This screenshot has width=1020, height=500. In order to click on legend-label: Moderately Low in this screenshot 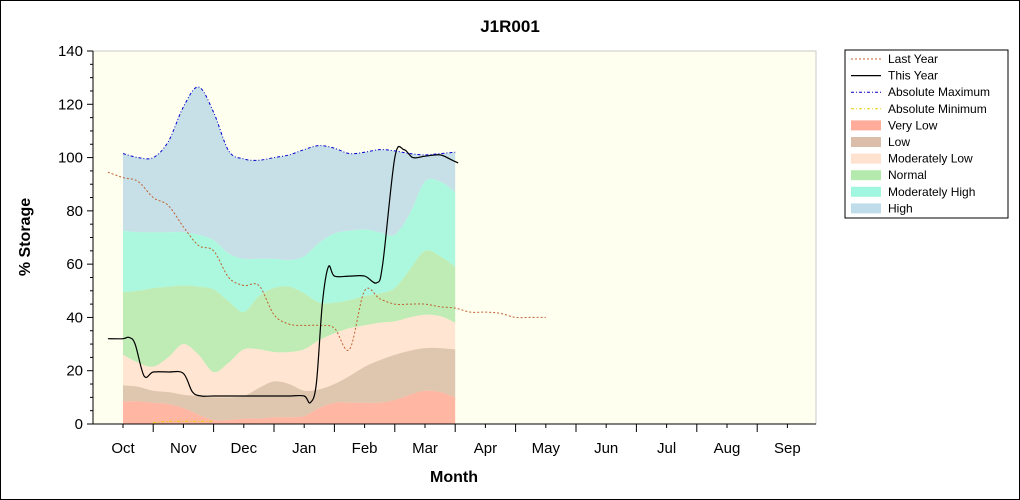, I will do `click(930, 159)`.